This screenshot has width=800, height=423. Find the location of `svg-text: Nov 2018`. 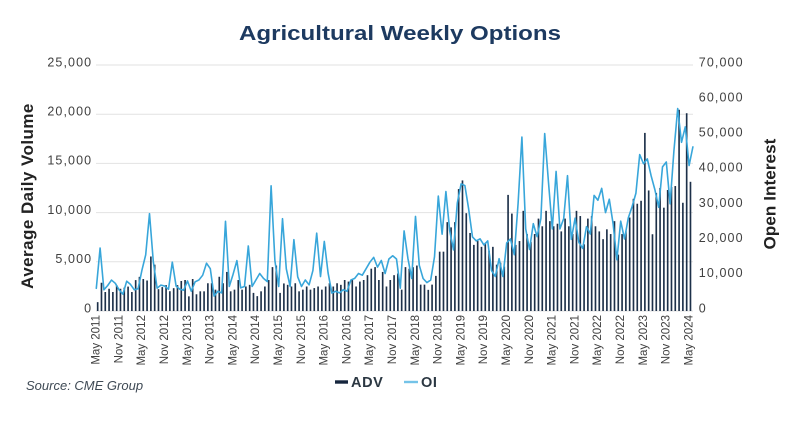

svg-text: Nov 2018 is located at coordinates (439, 339).